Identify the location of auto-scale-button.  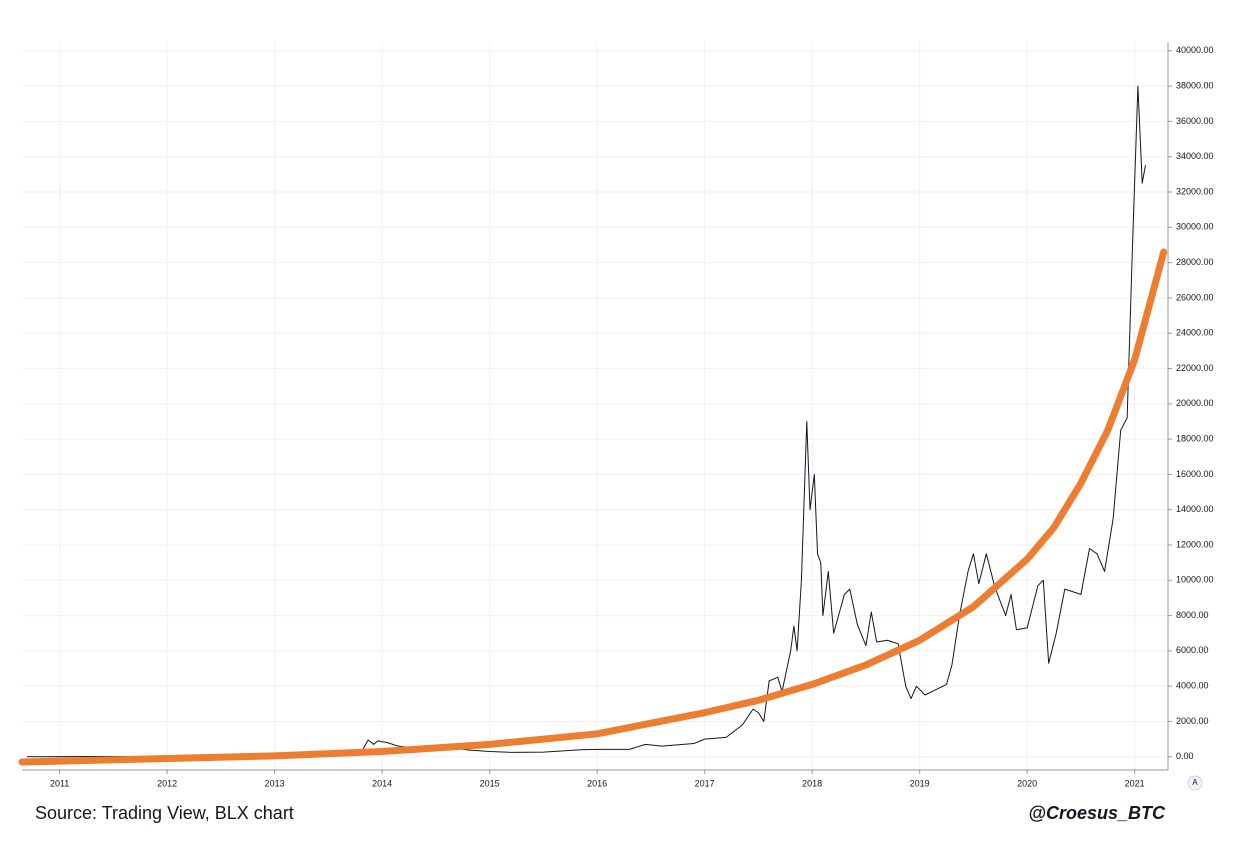
(1195, 783).